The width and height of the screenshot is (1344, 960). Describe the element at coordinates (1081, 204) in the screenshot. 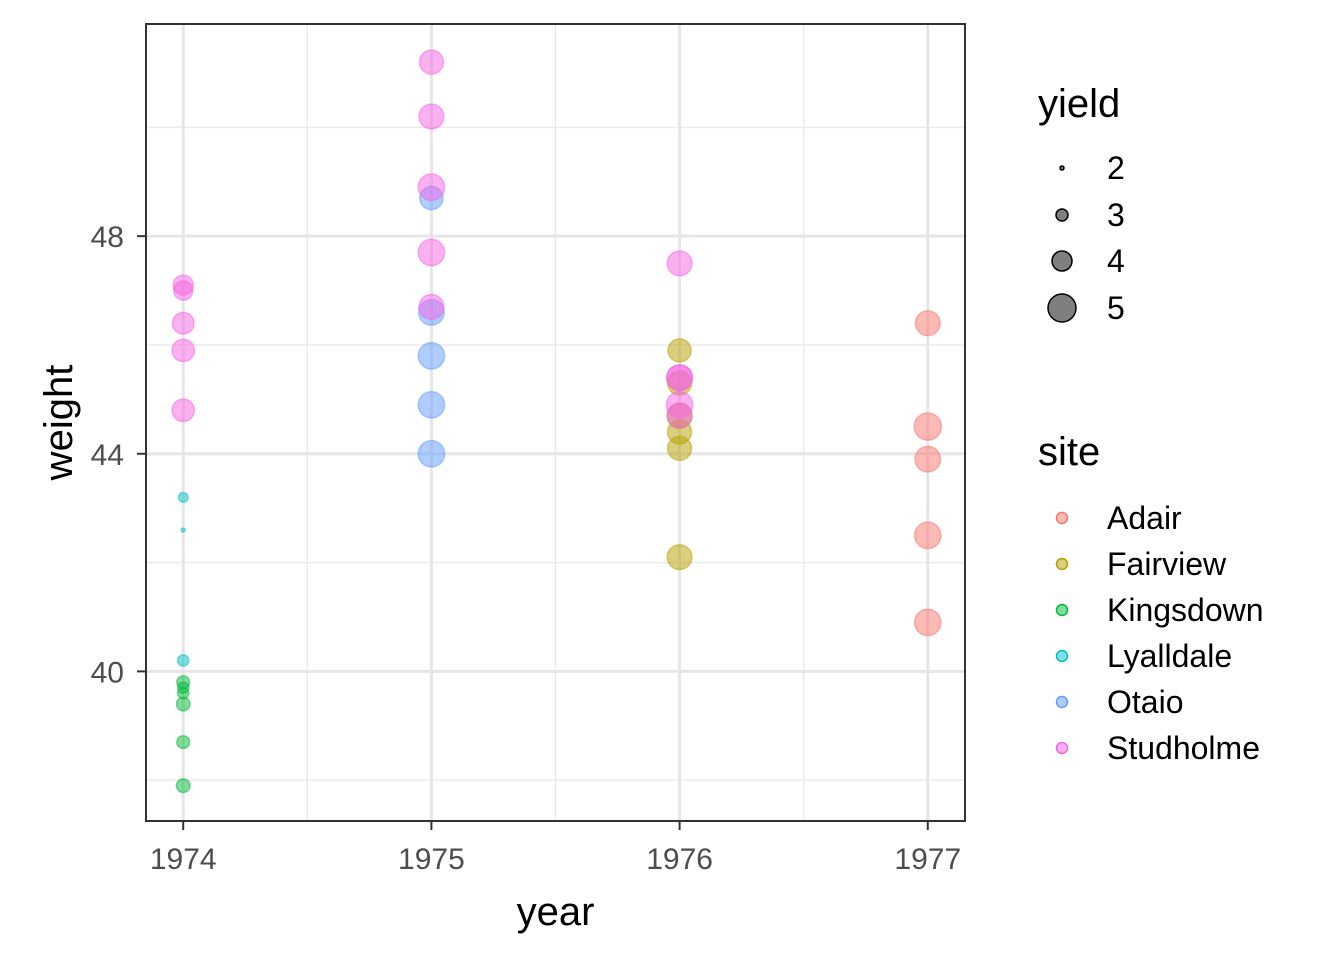

I see `size-legend: yield 2 3 4 5` at that location.